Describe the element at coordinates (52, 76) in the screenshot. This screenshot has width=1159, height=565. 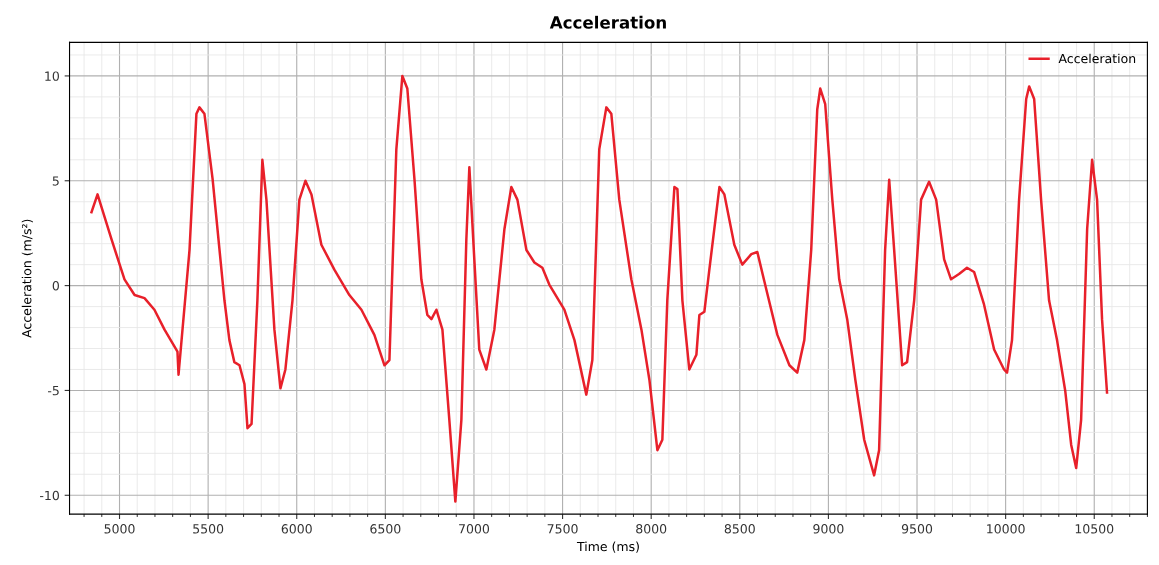
I see `y-tick-label: 10` at that location.